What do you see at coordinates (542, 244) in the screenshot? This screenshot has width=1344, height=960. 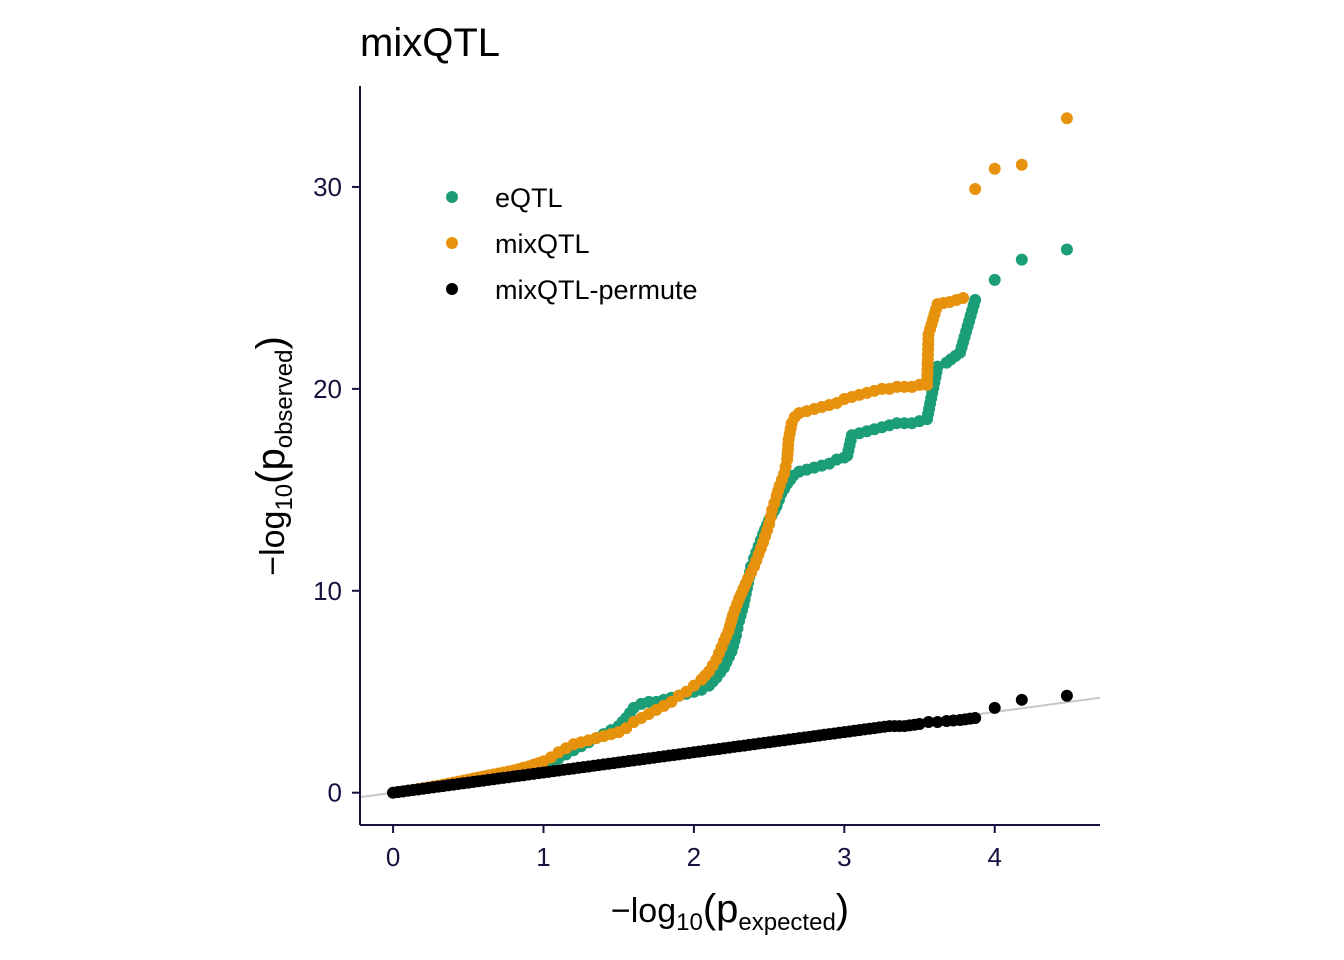 I see `legend-label: mixQTL` at bounding box center [542, 244].